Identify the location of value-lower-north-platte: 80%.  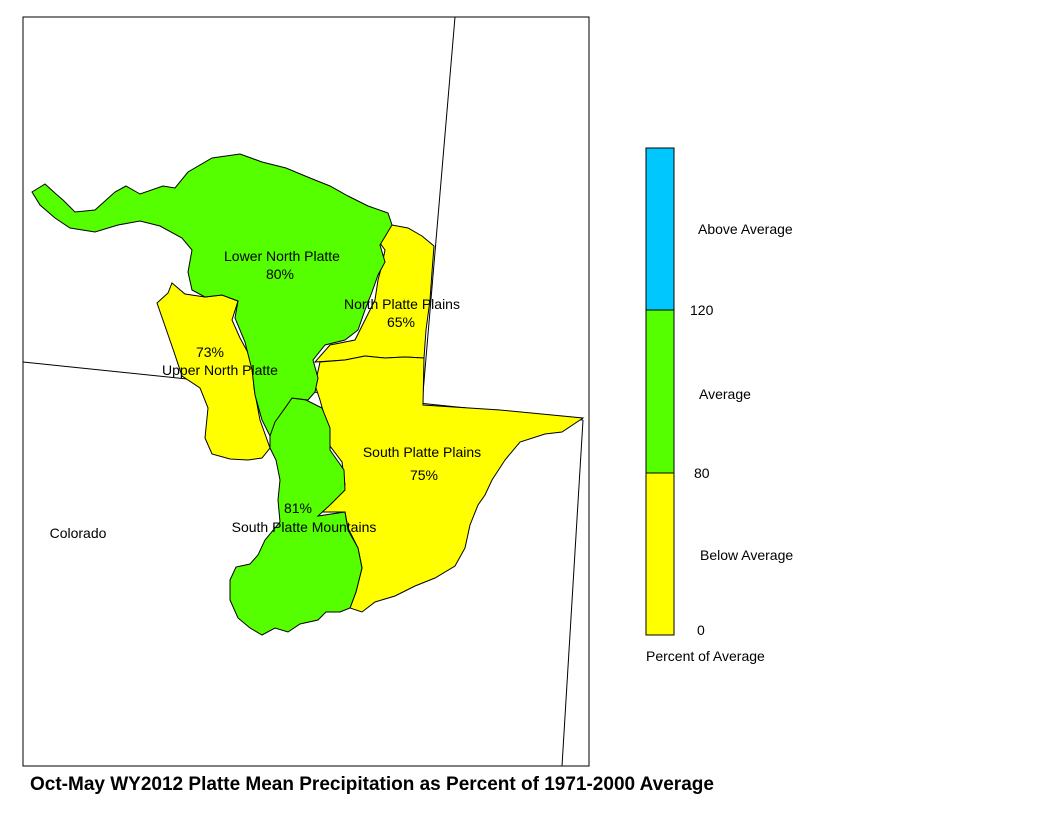
(280, 274).